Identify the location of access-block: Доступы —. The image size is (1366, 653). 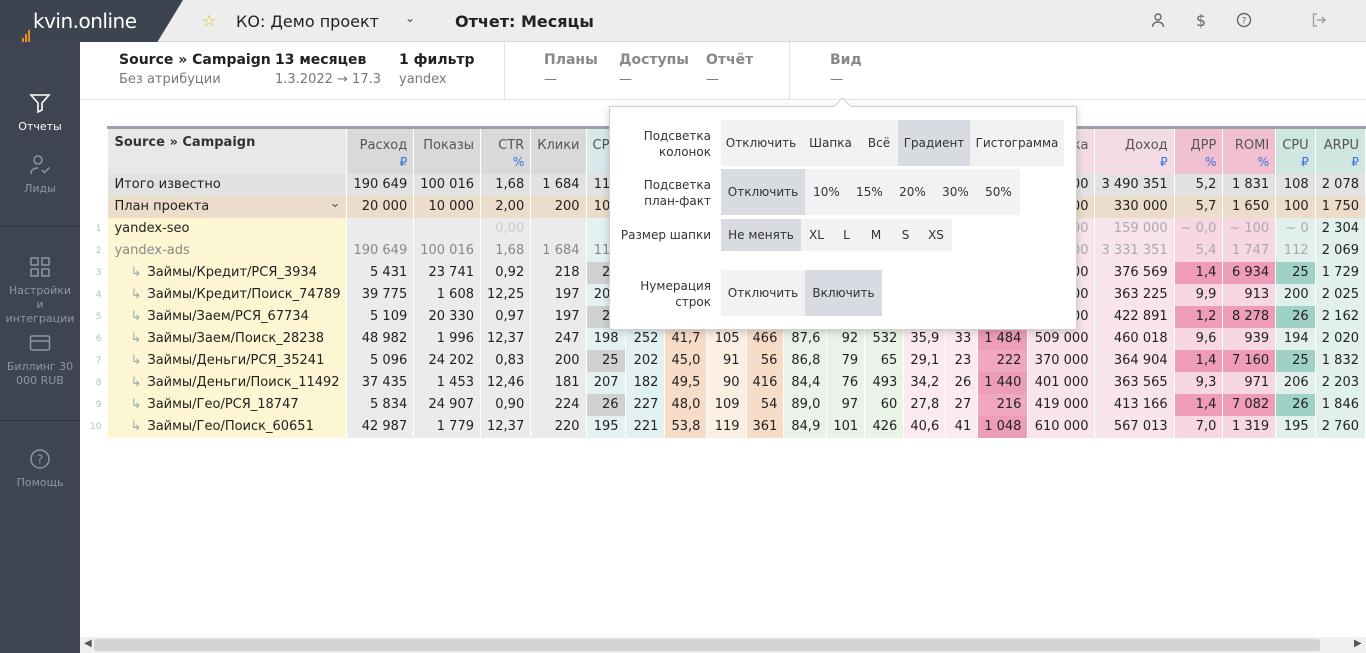
(654, 69).